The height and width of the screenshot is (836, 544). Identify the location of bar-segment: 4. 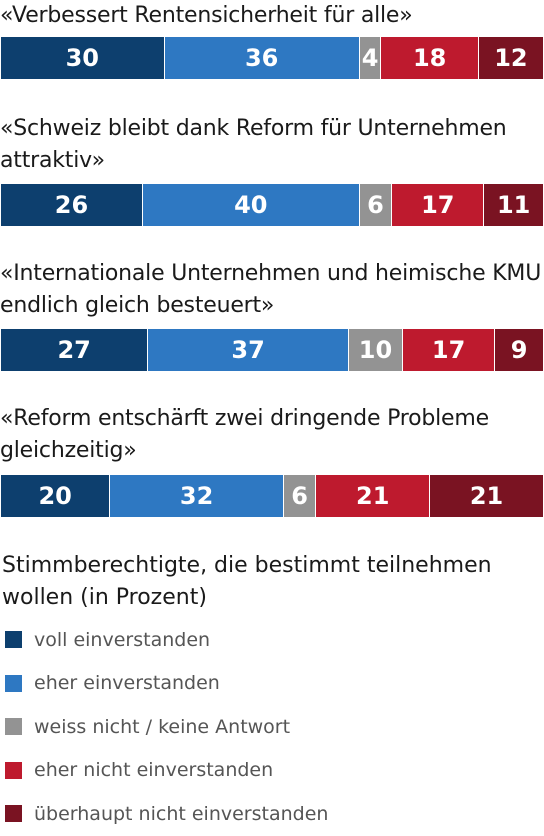
(369, 58).